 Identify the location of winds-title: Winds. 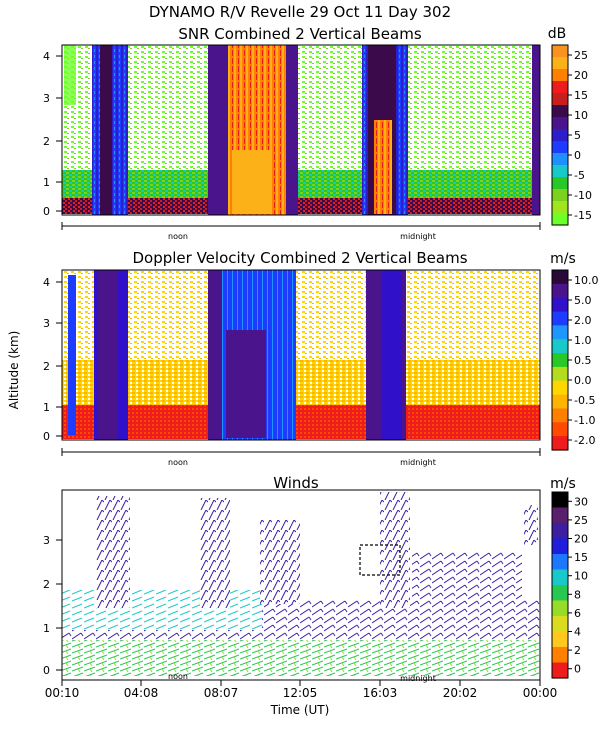
(296, 483).